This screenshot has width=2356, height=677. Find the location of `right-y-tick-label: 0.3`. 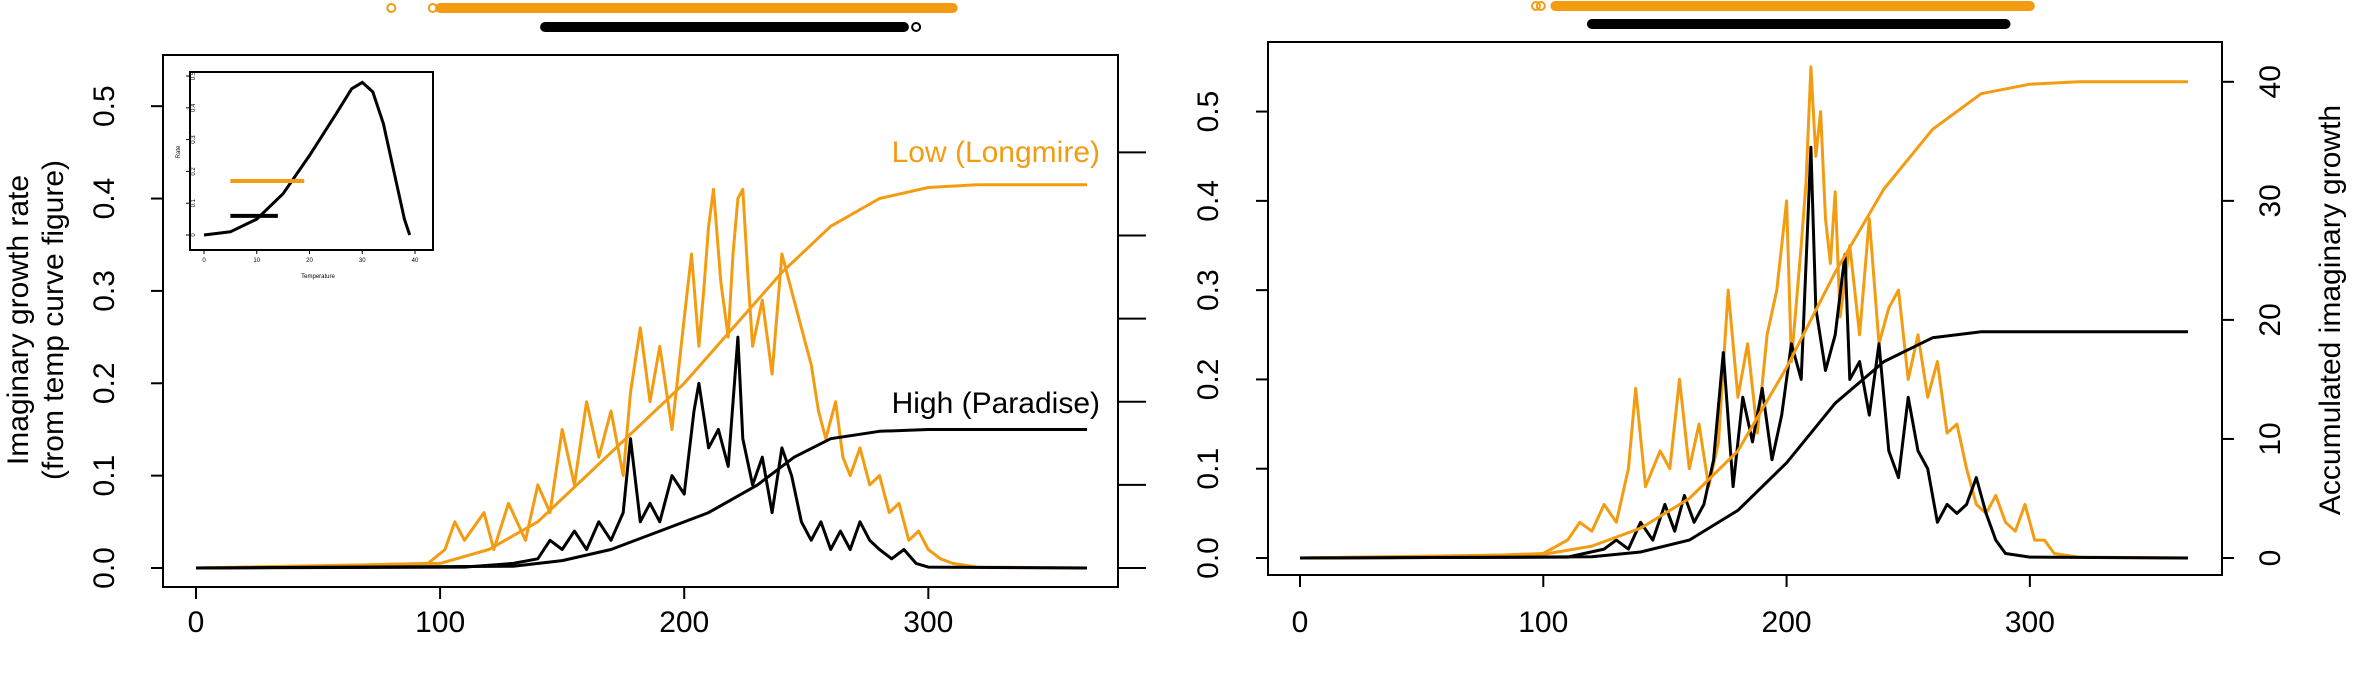

right-y-tick-label: 0.3 is located at coordinates (1208, 290).